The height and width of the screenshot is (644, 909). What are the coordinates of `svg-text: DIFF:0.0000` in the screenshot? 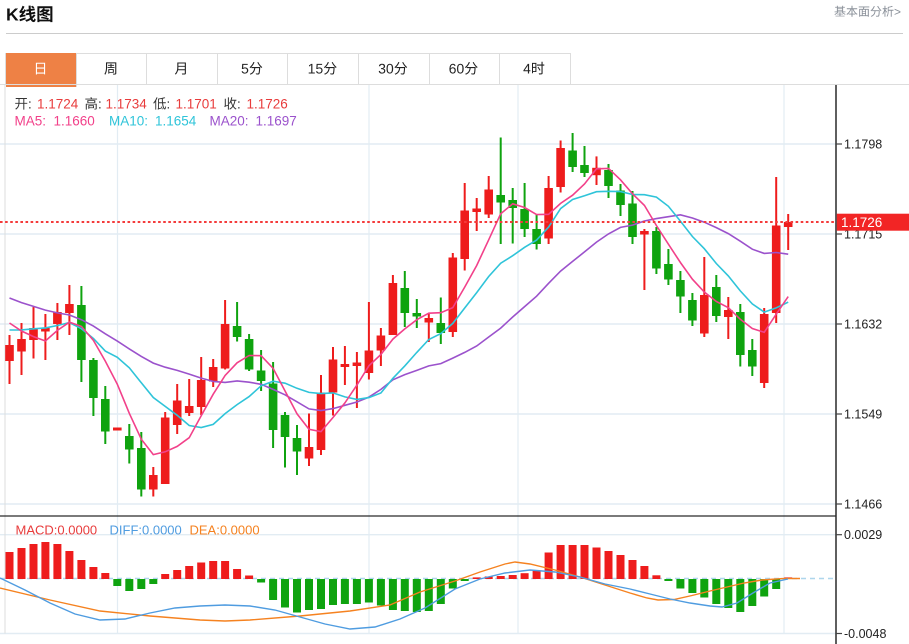 It's located at (146, 530).